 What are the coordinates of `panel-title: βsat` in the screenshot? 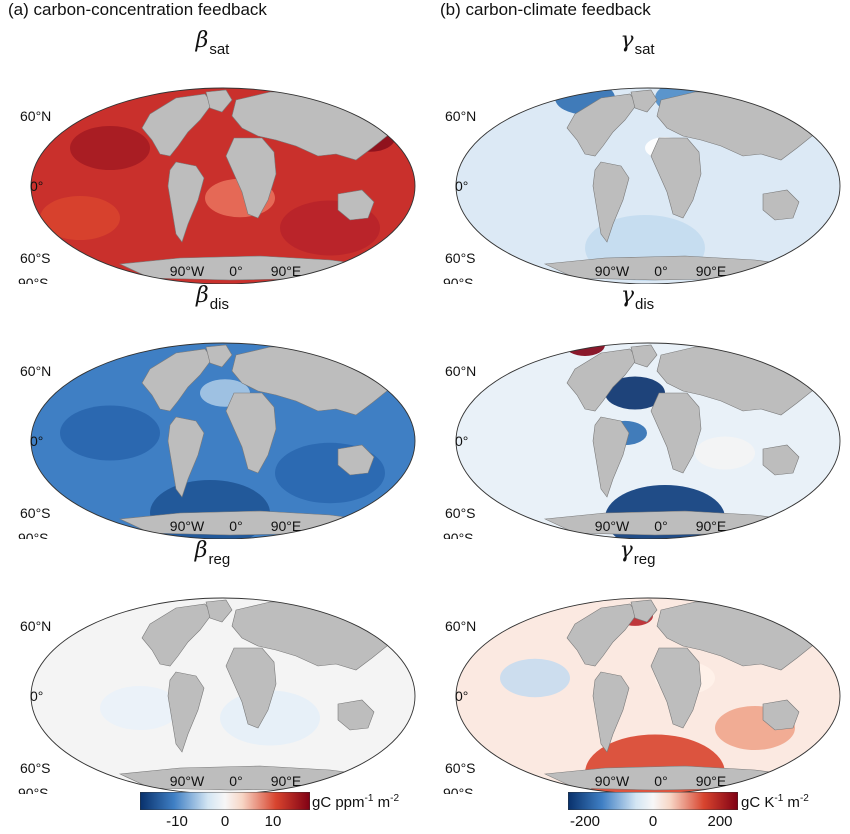 It's located at (212, 43).